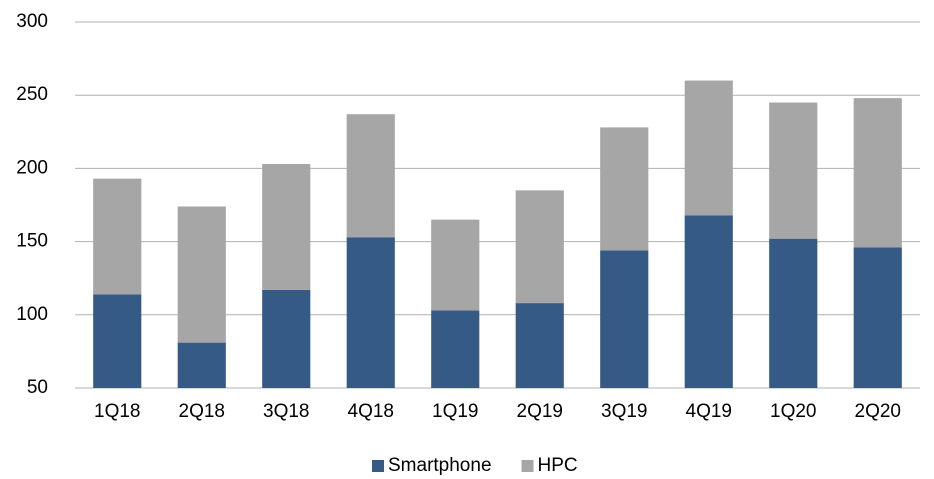  What do you see at coordinates (793, 411) in the screenshot?
I see `x-tick-label: 1Q20` at bounding box center [793, 411].